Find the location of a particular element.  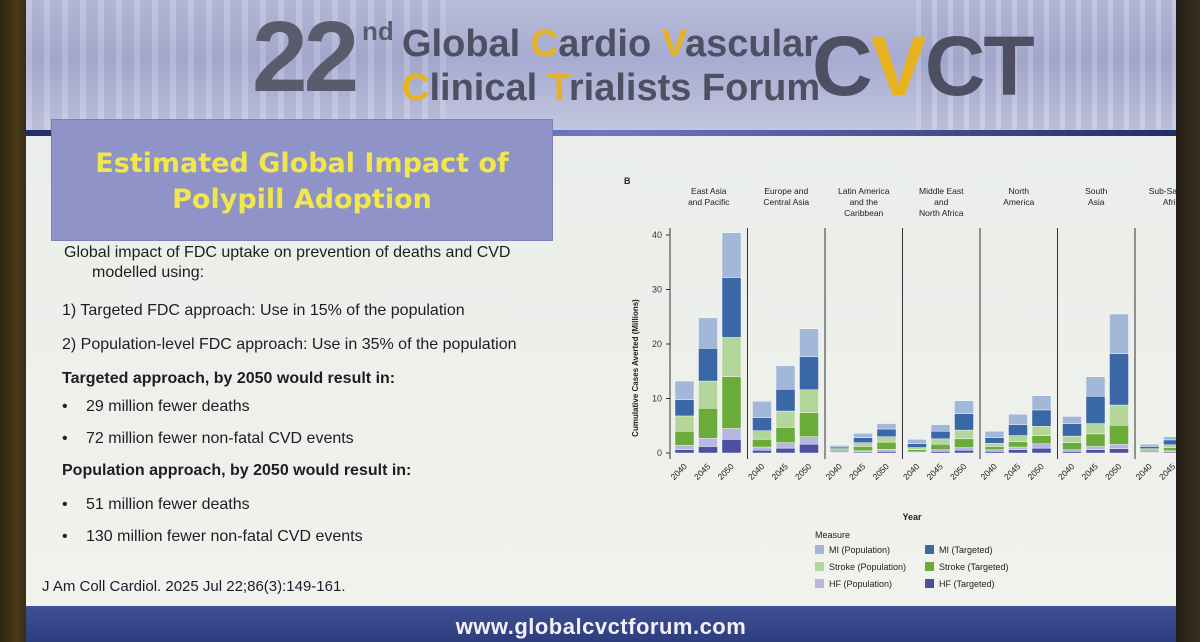

legend-label: HF (Population) is located at coordinates (860, 584).